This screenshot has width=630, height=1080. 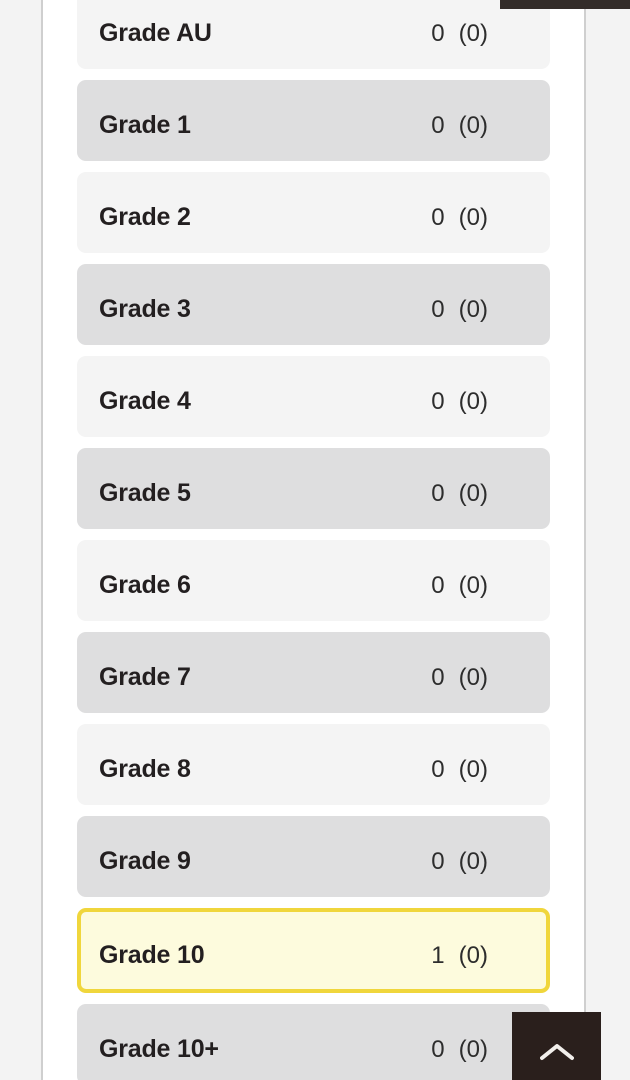 I want to click on grade-row: Grade 7 0 (0), so click(x=313, y=672).